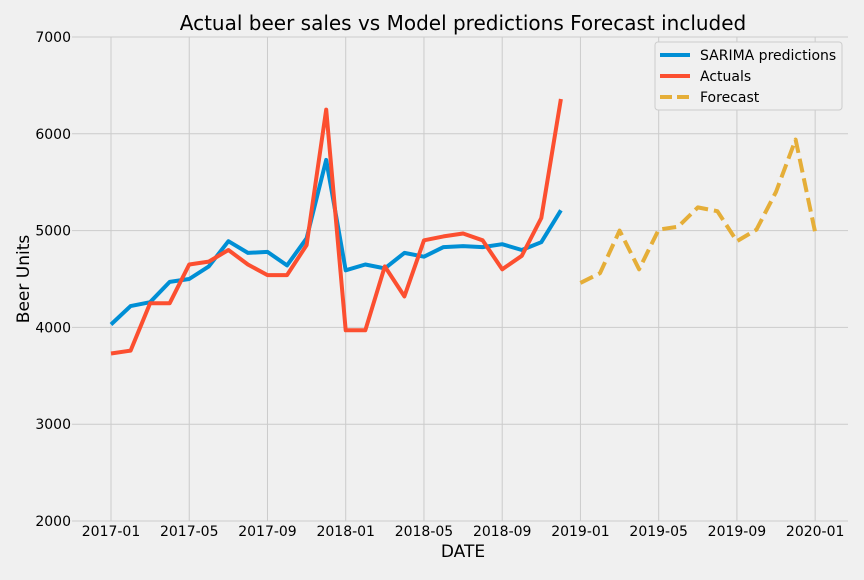  Describe the element at coordinates (53, 38) in the screenshot. I see `y-tick-label: 7000` at that location.